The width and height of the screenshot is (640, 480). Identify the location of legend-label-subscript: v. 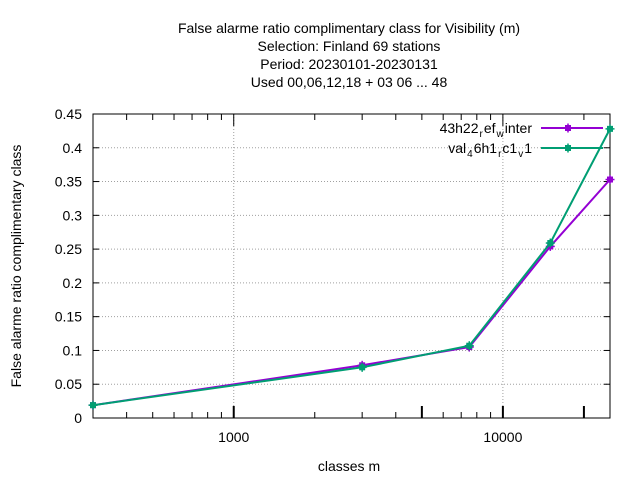
(520, 154).